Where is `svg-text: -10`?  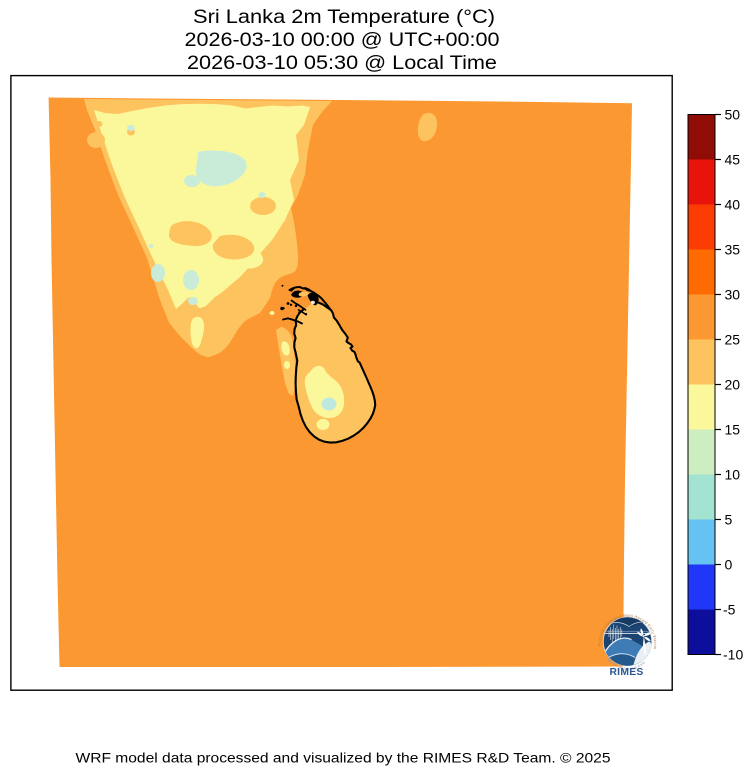 svg-text: -10 is located at coordinates (733, 655).